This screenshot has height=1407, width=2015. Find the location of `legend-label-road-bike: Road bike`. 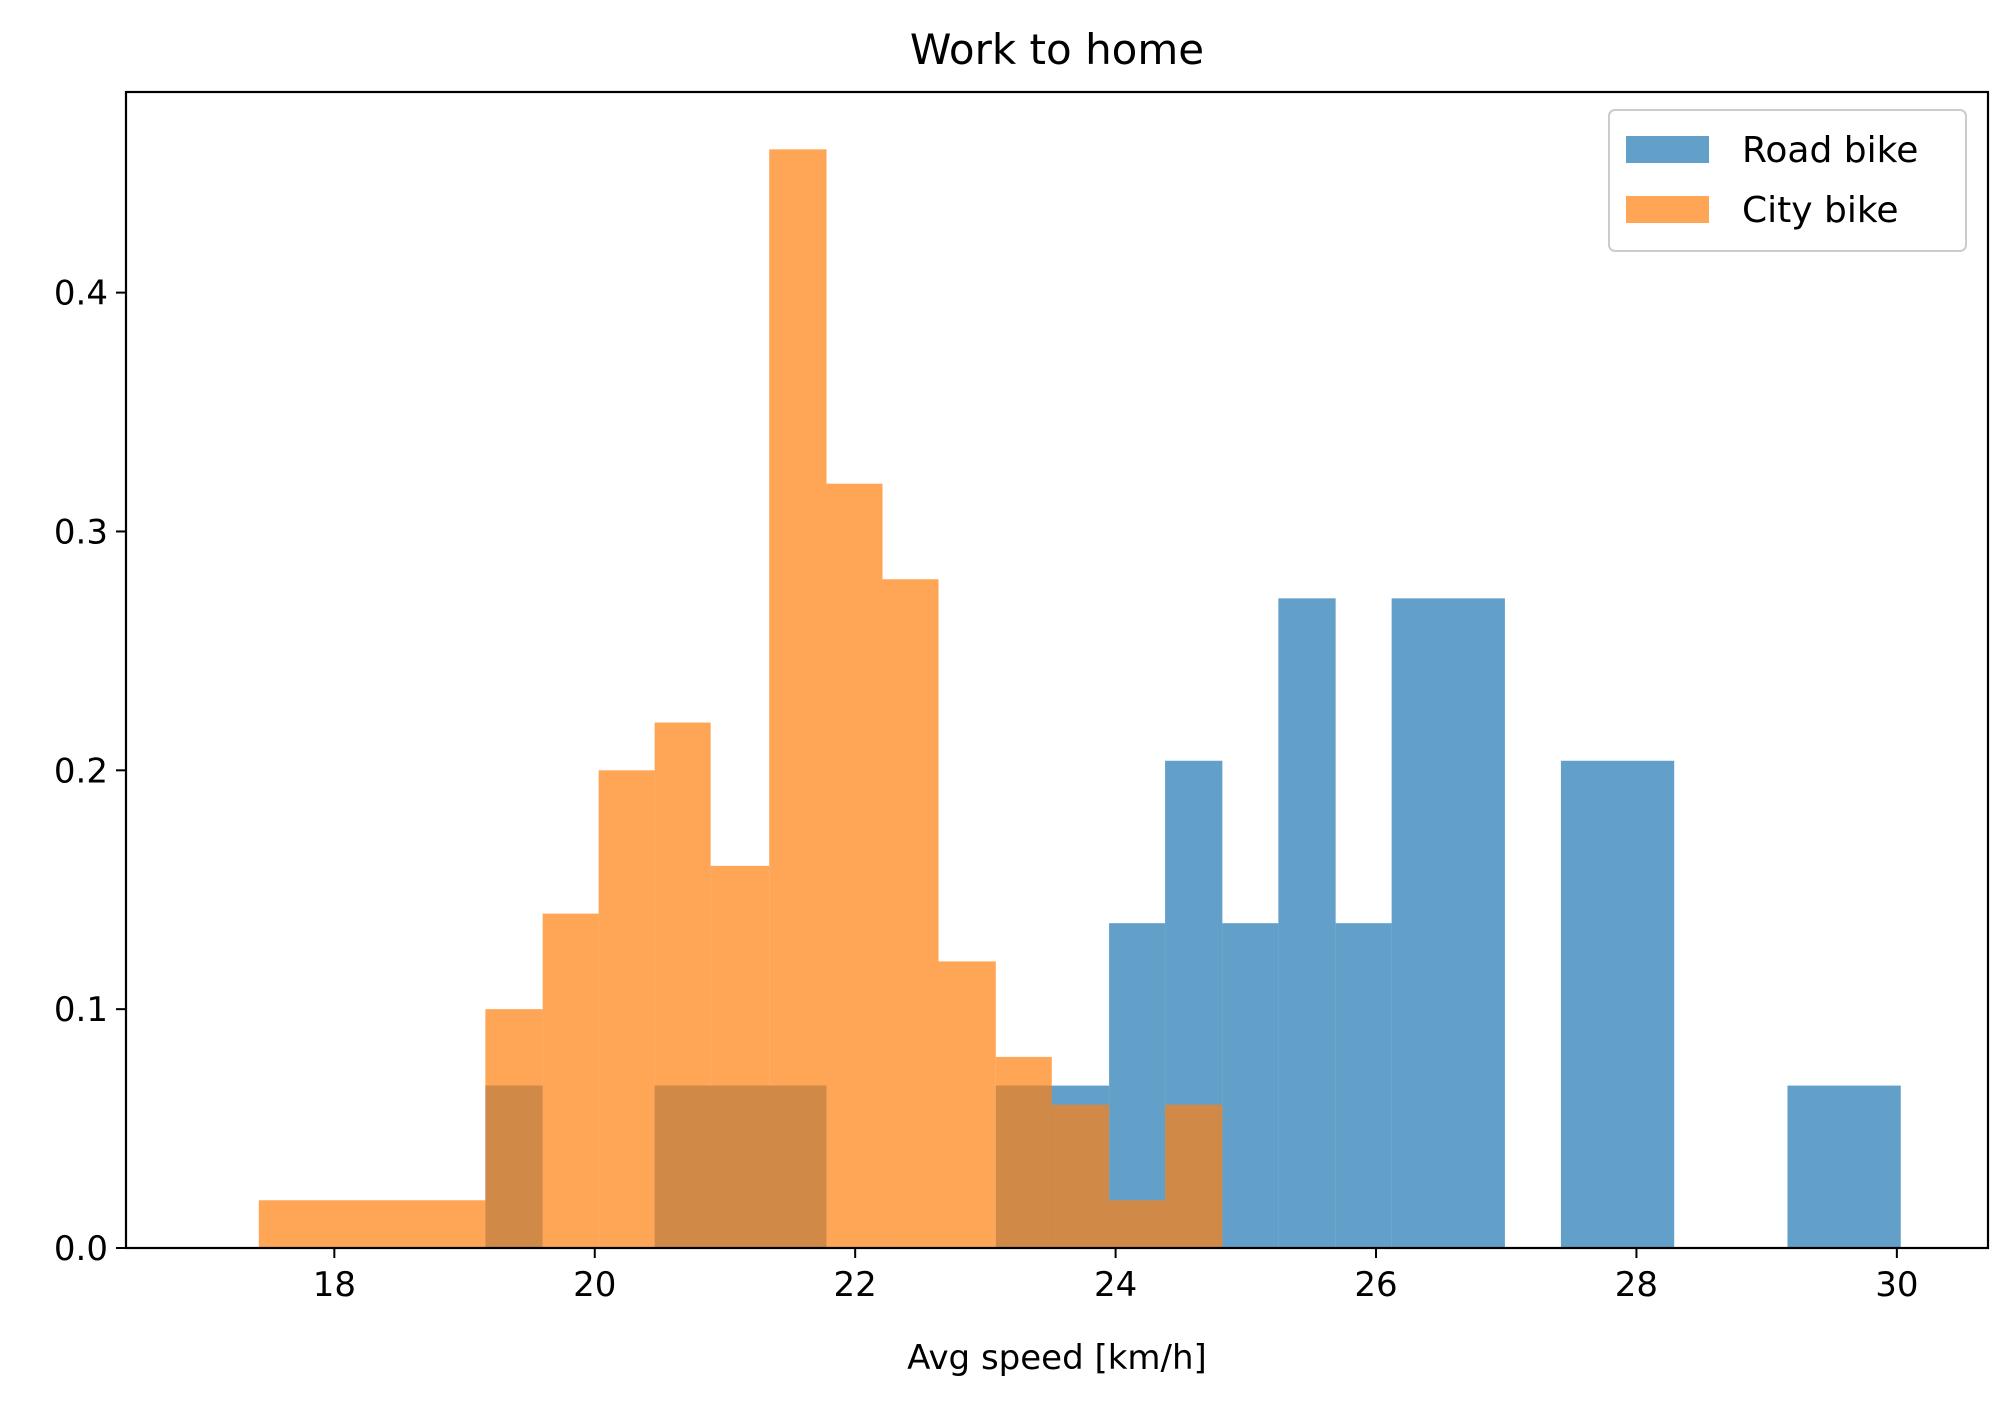

legend-label-road-bike: Road bike is located at coordinates (1830, 150).